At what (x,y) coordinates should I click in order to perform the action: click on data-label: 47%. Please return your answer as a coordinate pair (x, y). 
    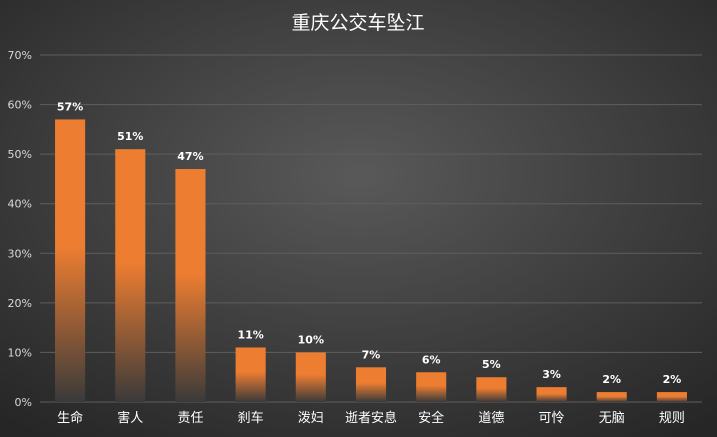
    Looking at the image, I should click on (190, 156).